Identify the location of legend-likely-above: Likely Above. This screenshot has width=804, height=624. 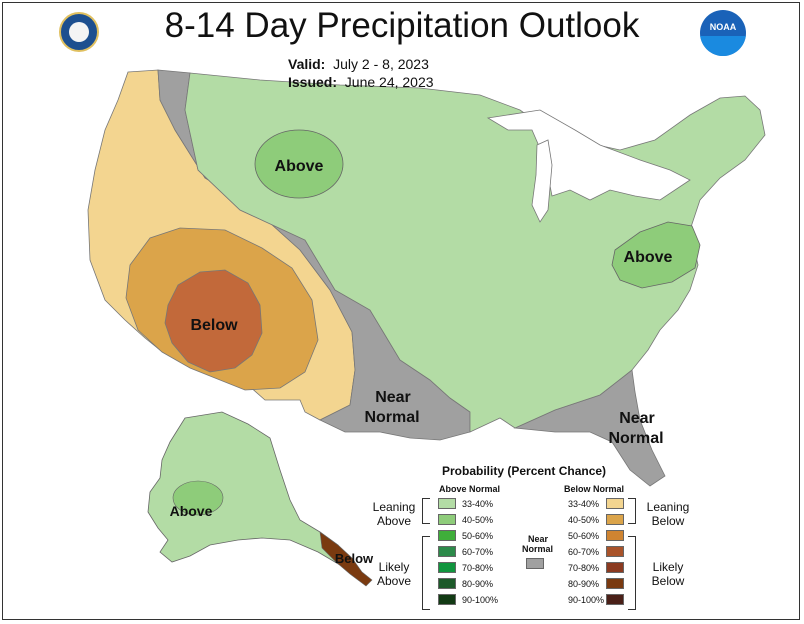
(394, 574).